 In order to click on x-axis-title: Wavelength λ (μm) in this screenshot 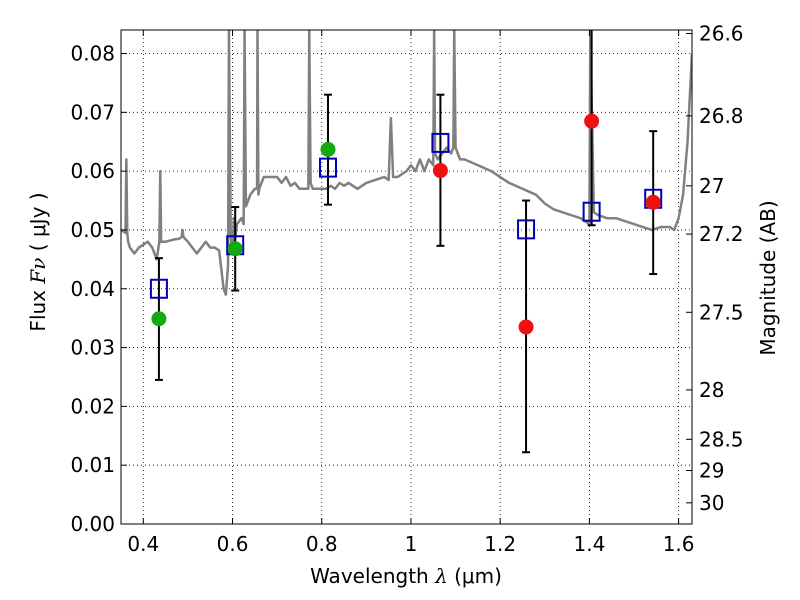, I will do `click(406, 576)`.